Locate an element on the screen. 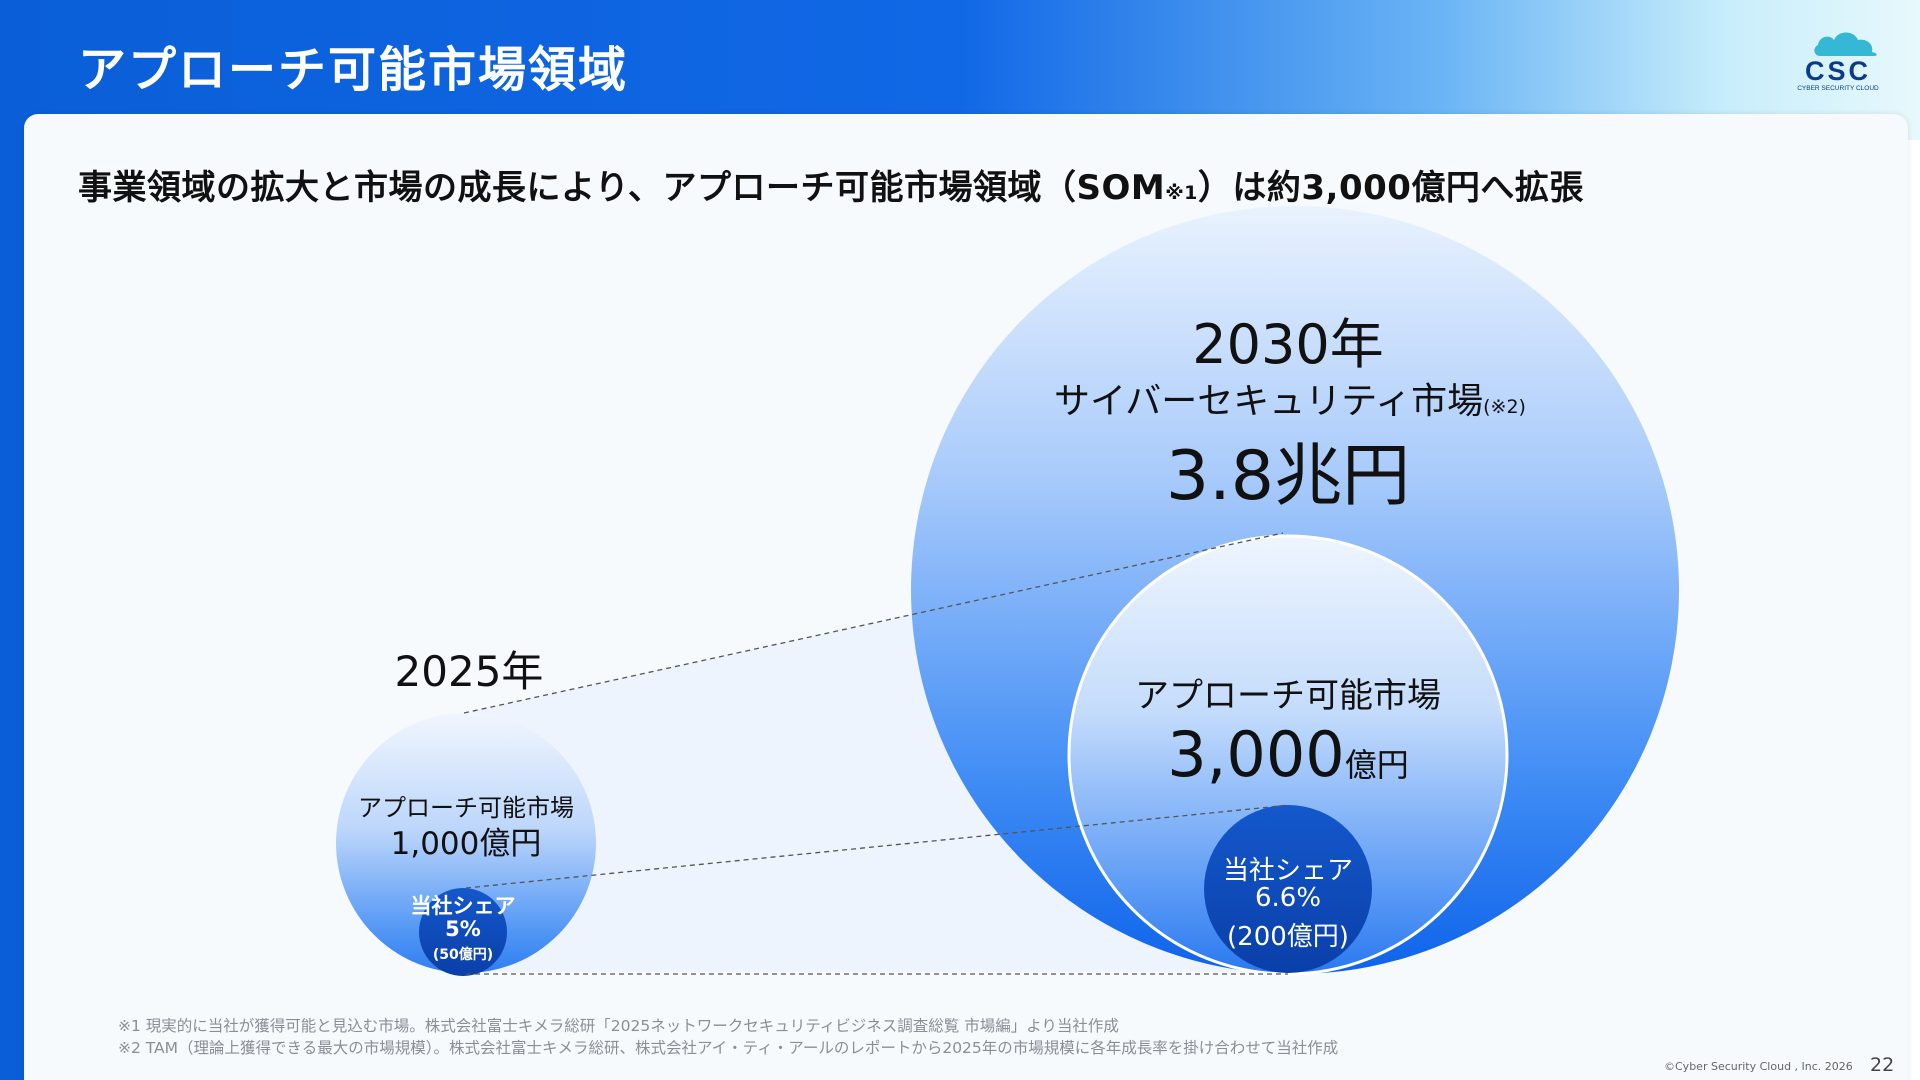  connector-share is located at coordinates (878, 846).